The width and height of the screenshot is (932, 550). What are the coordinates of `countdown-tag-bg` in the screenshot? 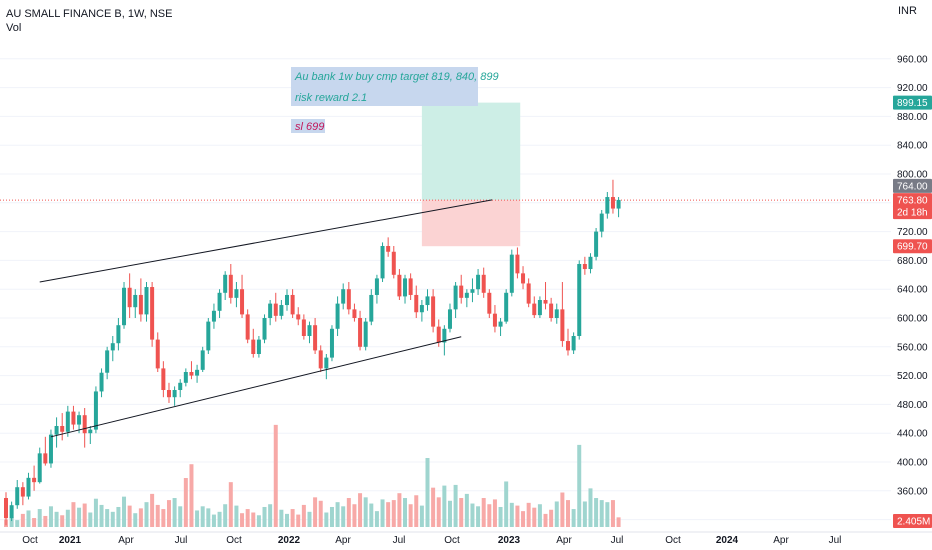 It's located at (912, 212).